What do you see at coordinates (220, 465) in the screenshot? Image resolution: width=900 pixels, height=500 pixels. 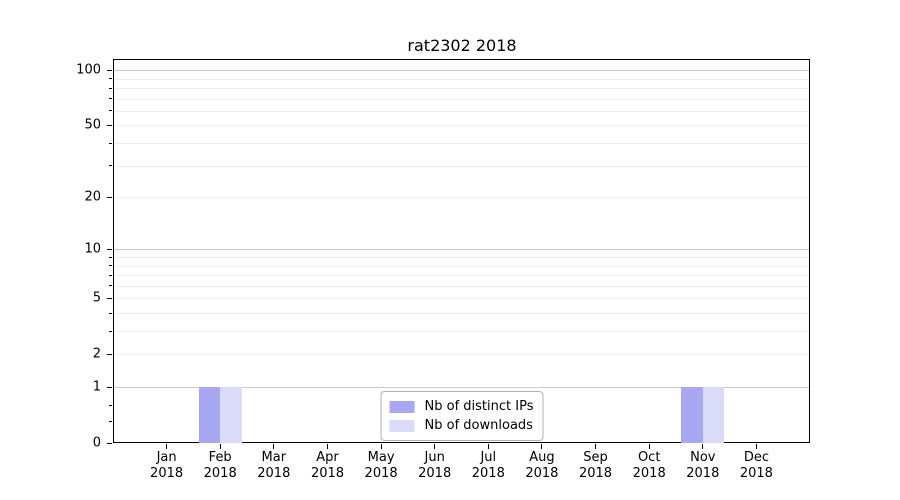 I see `x-tick-label: Feb 2018` at bounding box center [220, 465].